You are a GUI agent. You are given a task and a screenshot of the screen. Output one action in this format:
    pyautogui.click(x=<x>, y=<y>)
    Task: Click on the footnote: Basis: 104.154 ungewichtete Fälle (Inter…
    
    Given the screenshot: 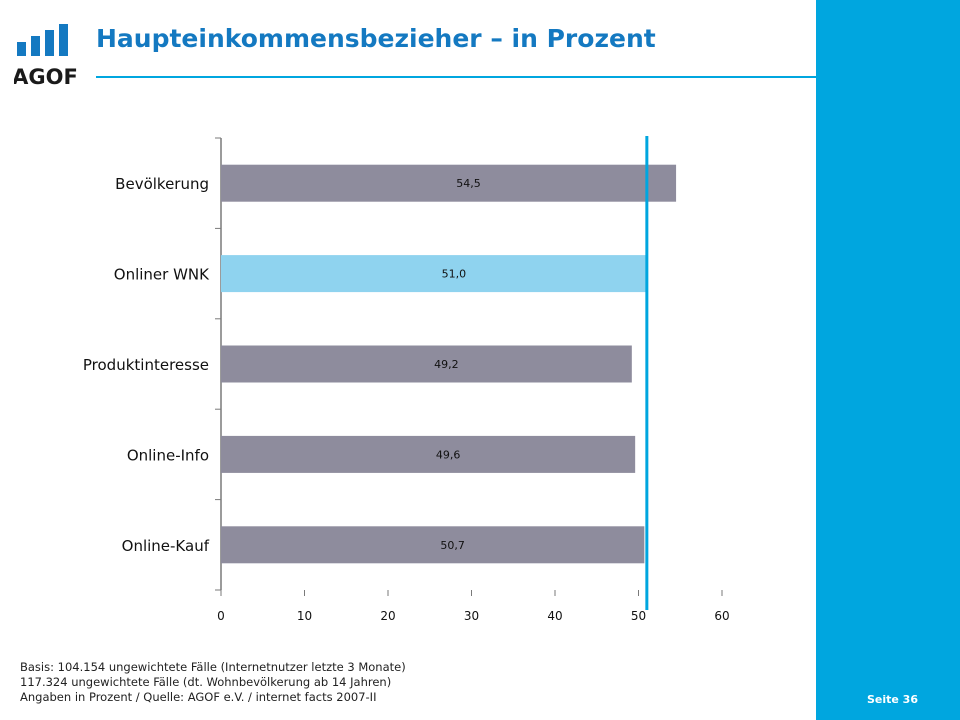 What is the action you would take?
    pyautogui.click(x=213, y=682)
    